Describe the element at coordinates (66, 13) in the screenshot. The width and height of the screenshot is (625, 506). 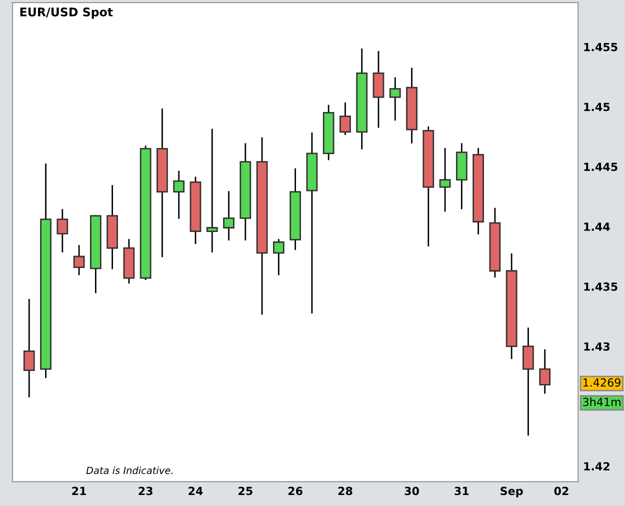
I see `chart-title: EUR/USD Spot` at that location.